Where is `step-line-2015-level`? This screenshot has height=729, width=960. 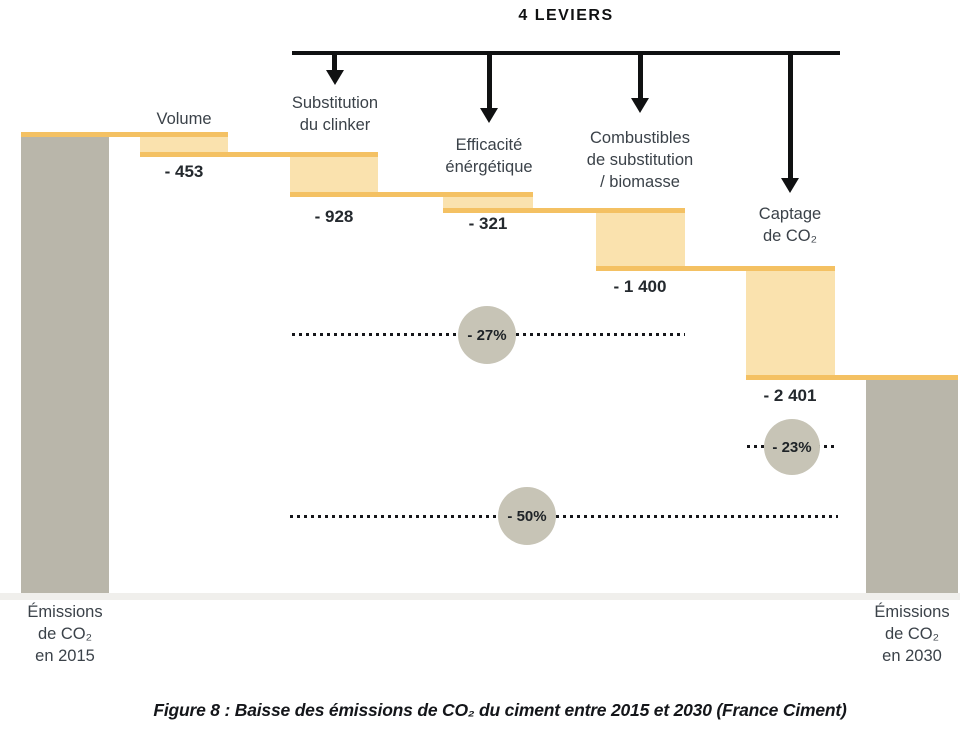
step-line-2015-level is located at coordinates (124, 134).